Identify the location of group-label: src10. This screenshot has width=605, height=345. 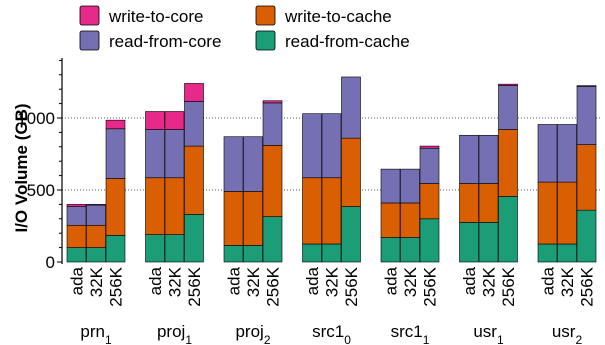
(331, 333).